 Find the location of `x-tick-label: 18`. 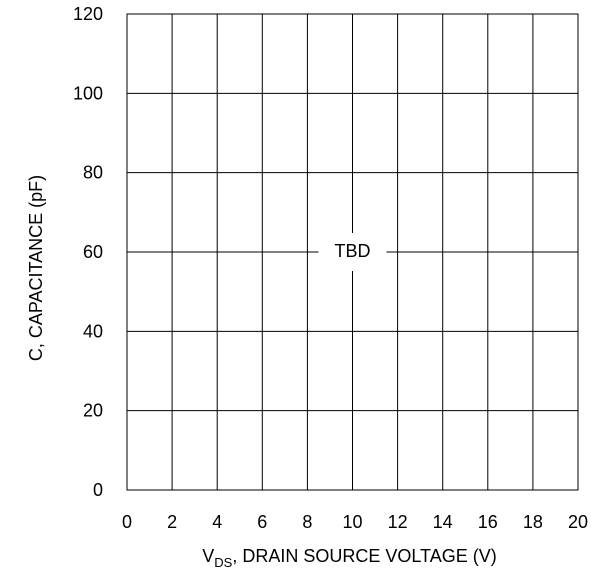

x-tick-label: 18 is located at coordinates (533, 522).